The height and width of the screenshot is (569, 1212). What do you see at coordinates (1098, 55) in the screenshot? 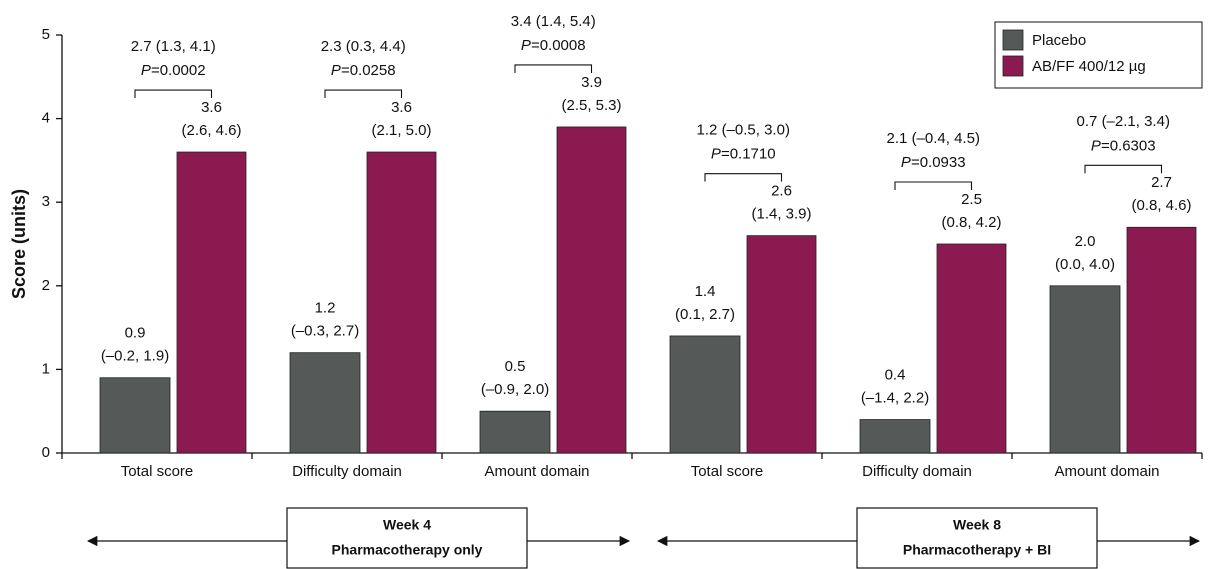
I see `legend-box` at bounding box center [1098, 55].